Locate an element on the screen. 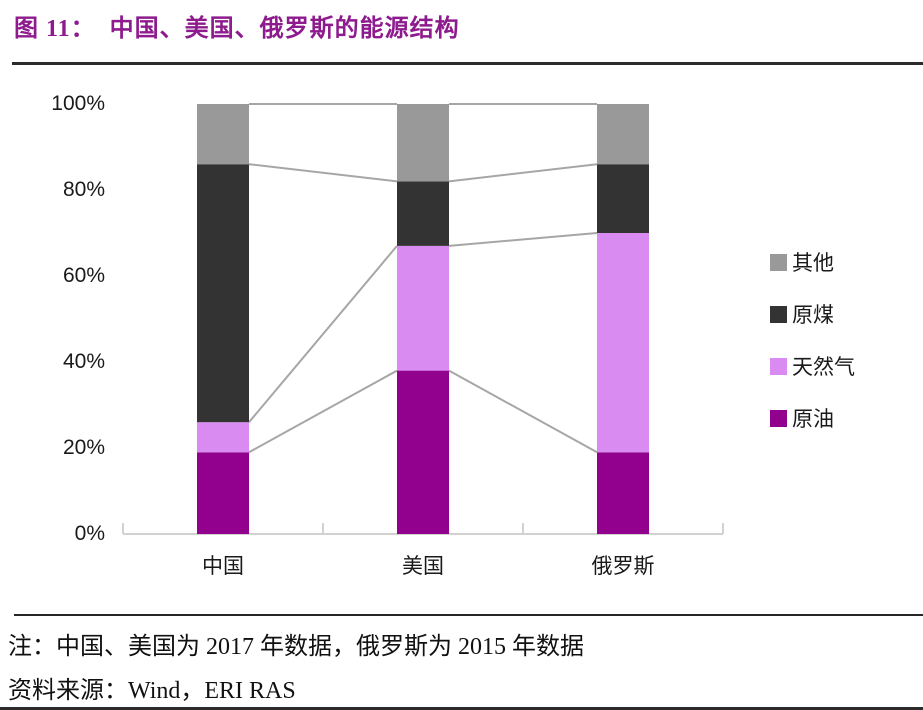 The image size is (923, 710). legend-label: 天然气 is located at coordinates (823, 367).